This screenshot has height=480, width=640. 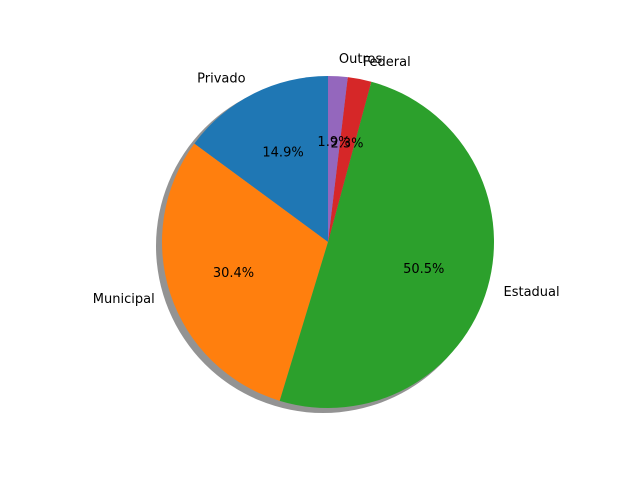 I want to click on slice-label-privado: Privado, so click(x=221, y=79).